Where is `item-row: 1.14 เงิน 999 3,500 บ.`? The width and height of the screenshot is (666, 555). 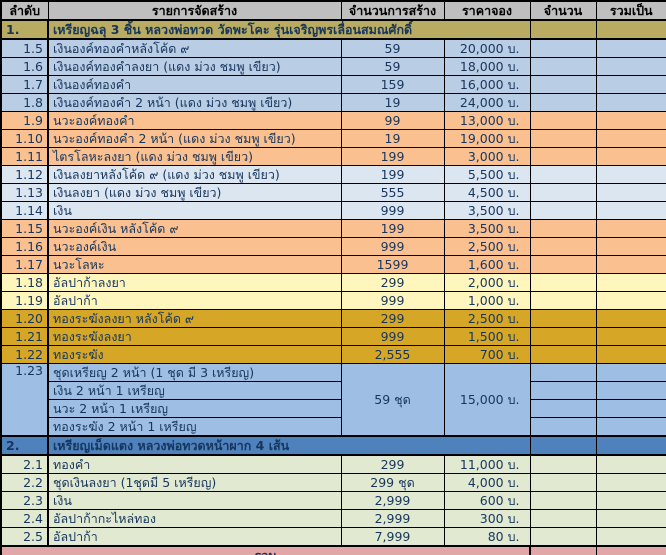
item-row: 1.14 เงิน 999 3,500 บ. is located at coordinates (333, 210).